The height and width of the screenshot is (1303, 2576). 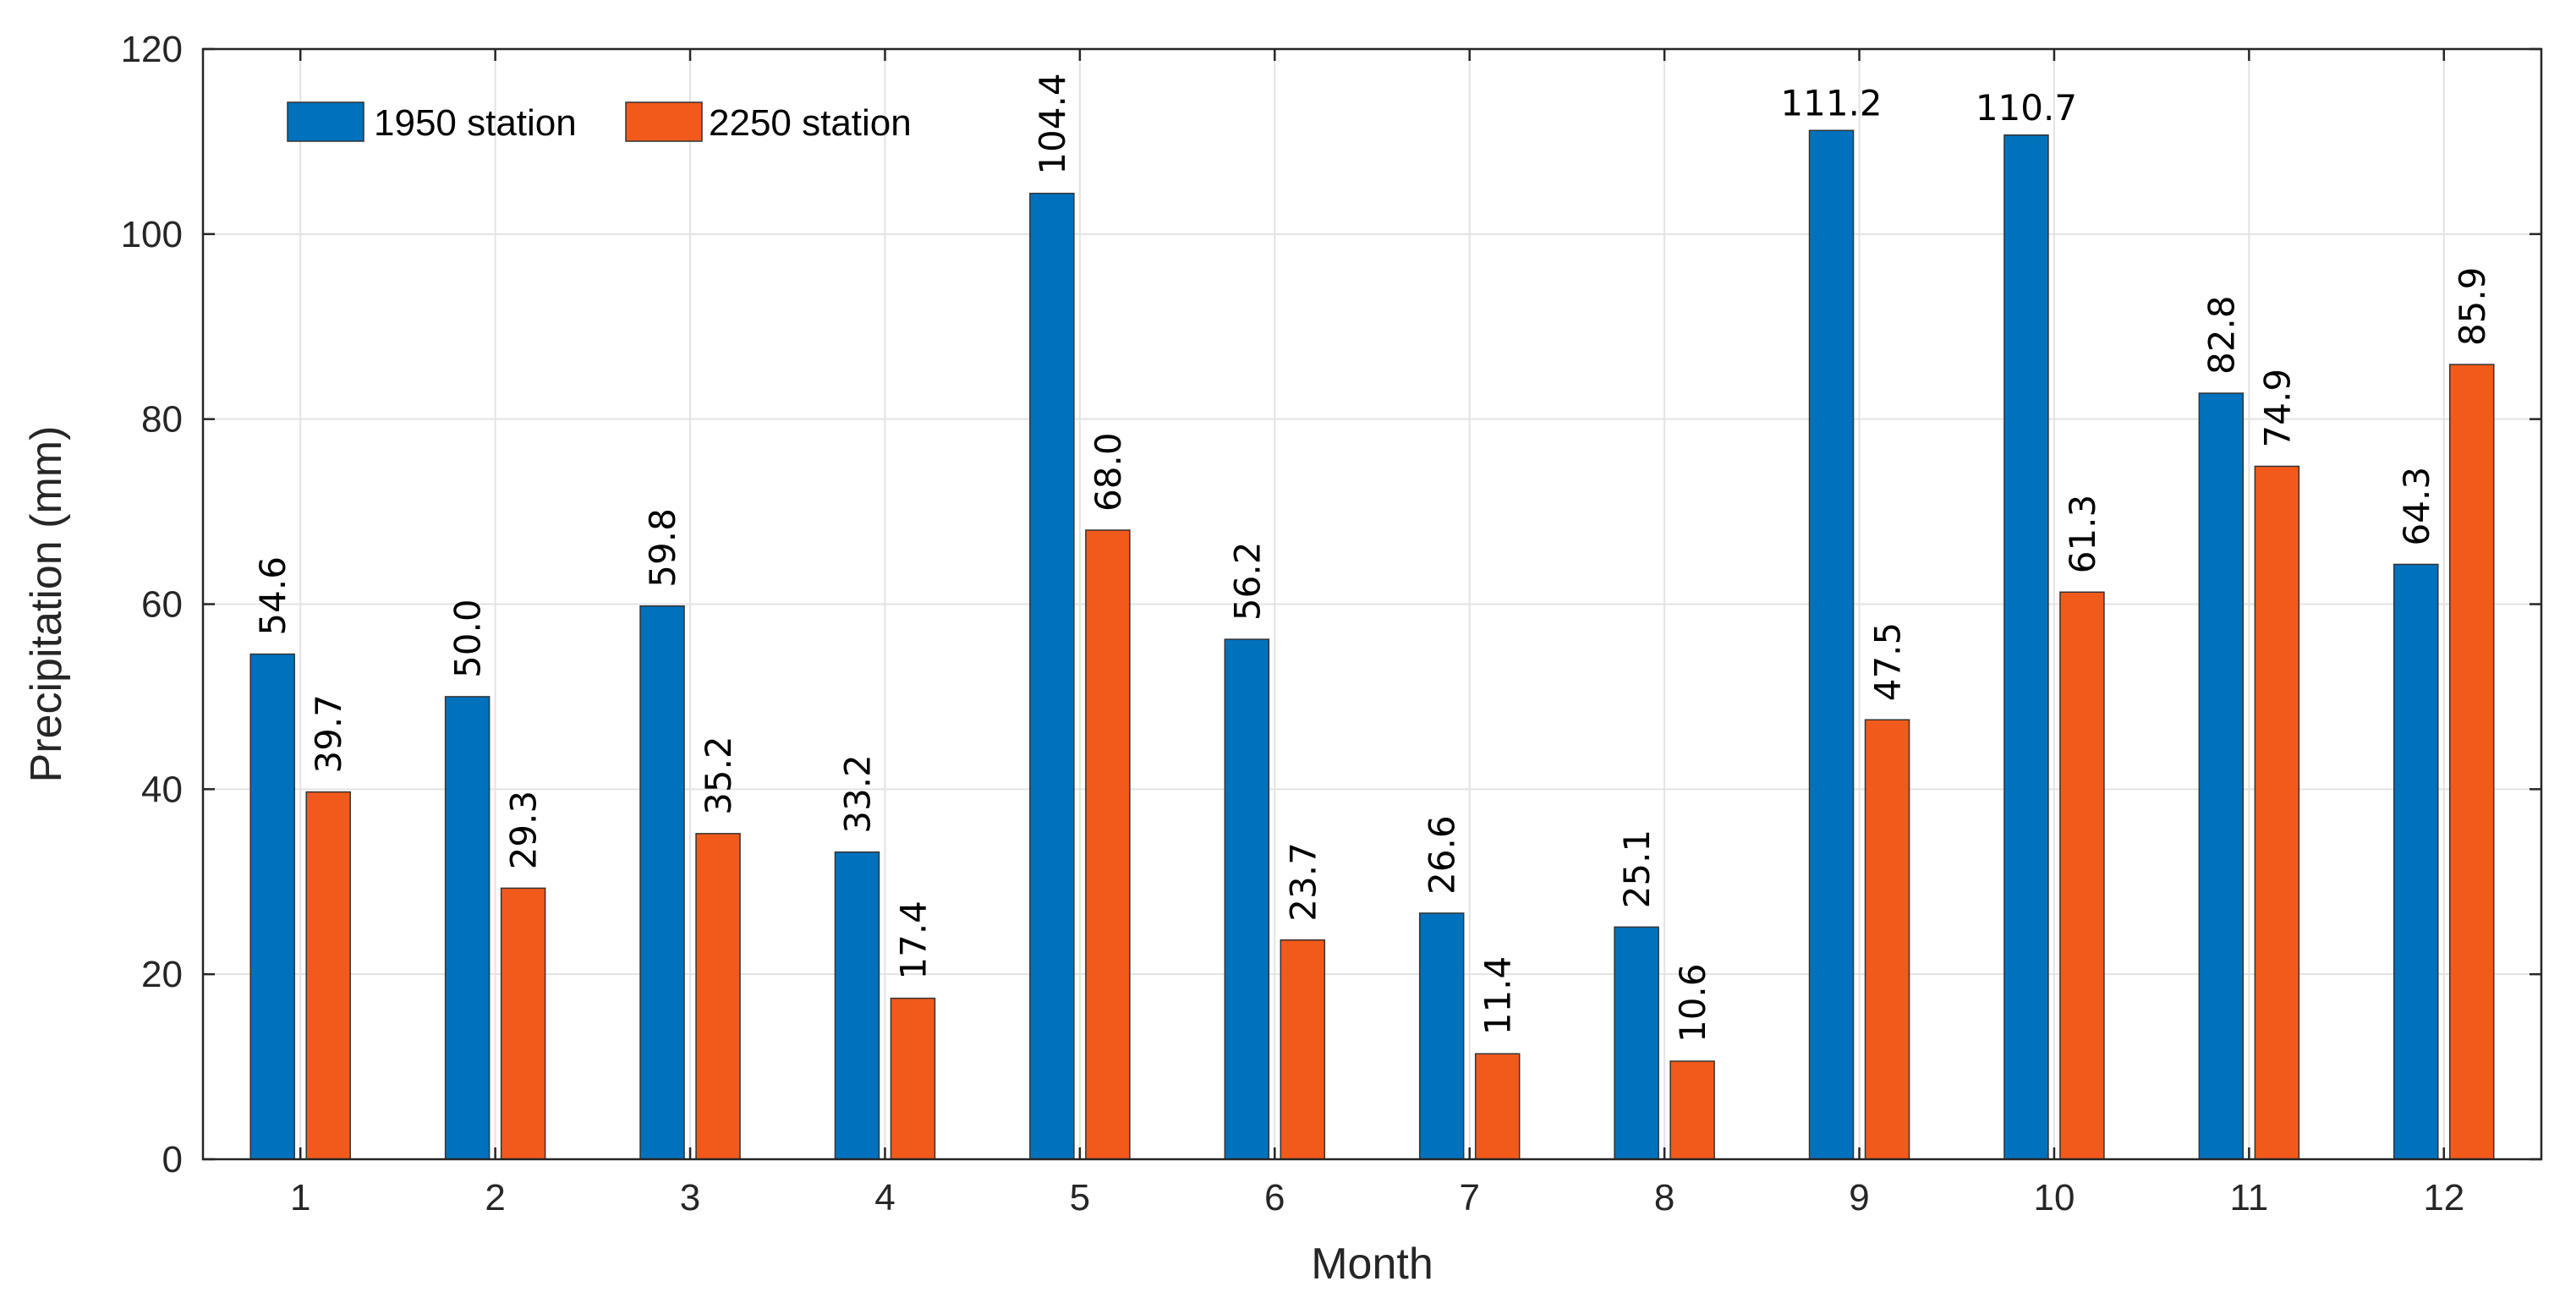 I want to click on x-tick-label: 5, so click(x=1080, y=1197).